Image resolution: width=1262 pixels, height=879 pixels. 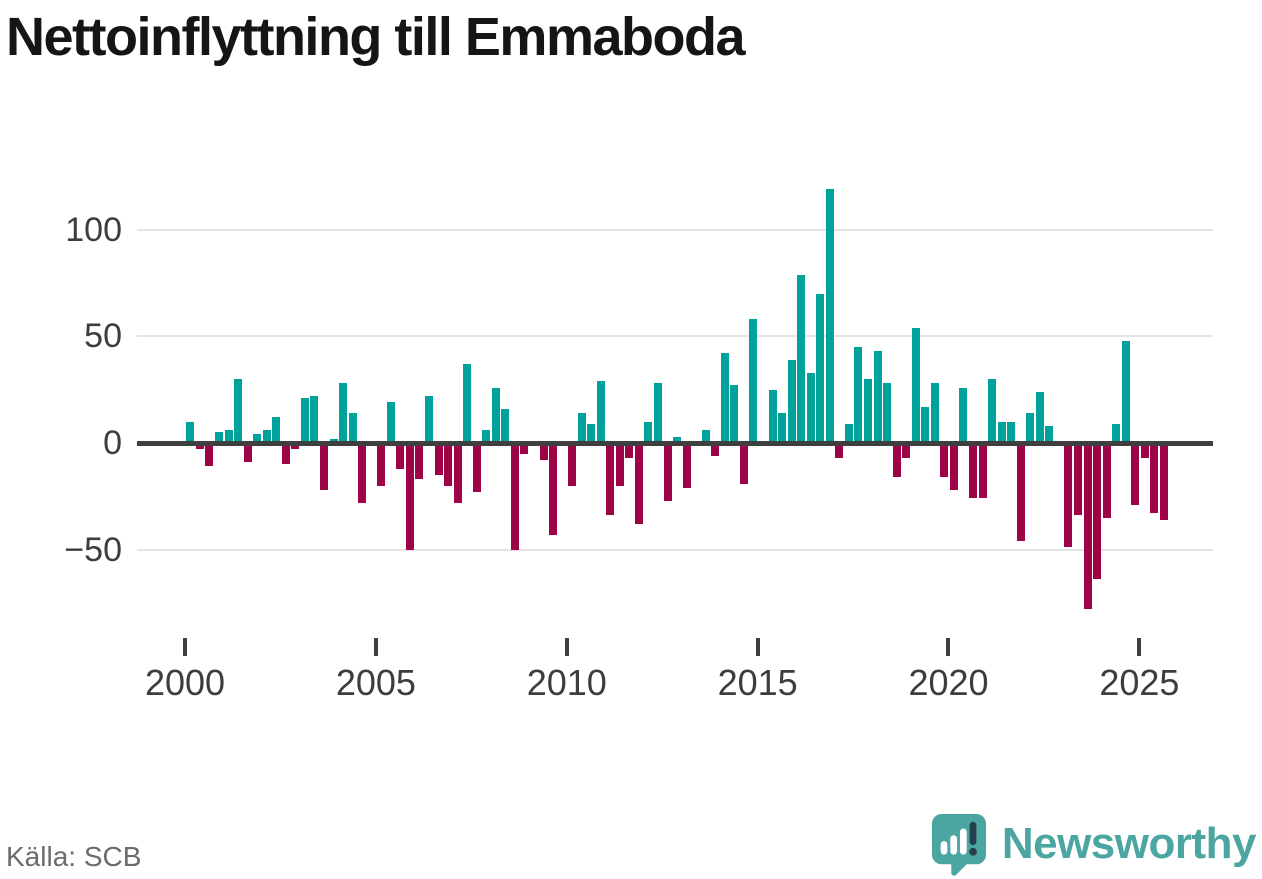 What do you see at coordinates (948, 682) in the screenshot?
I see `x-axis-tick-label: 2020` at bounding box center [948, 682].